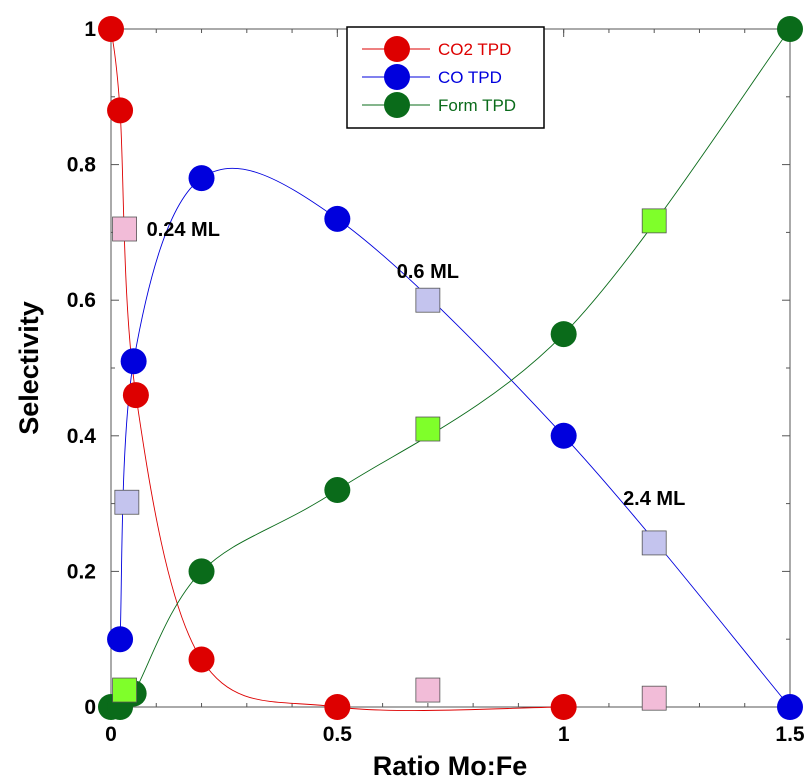 The height and width of the screenshot is (781, 811). I want to click on x-tick-label: 1.5, so click(790, 734).